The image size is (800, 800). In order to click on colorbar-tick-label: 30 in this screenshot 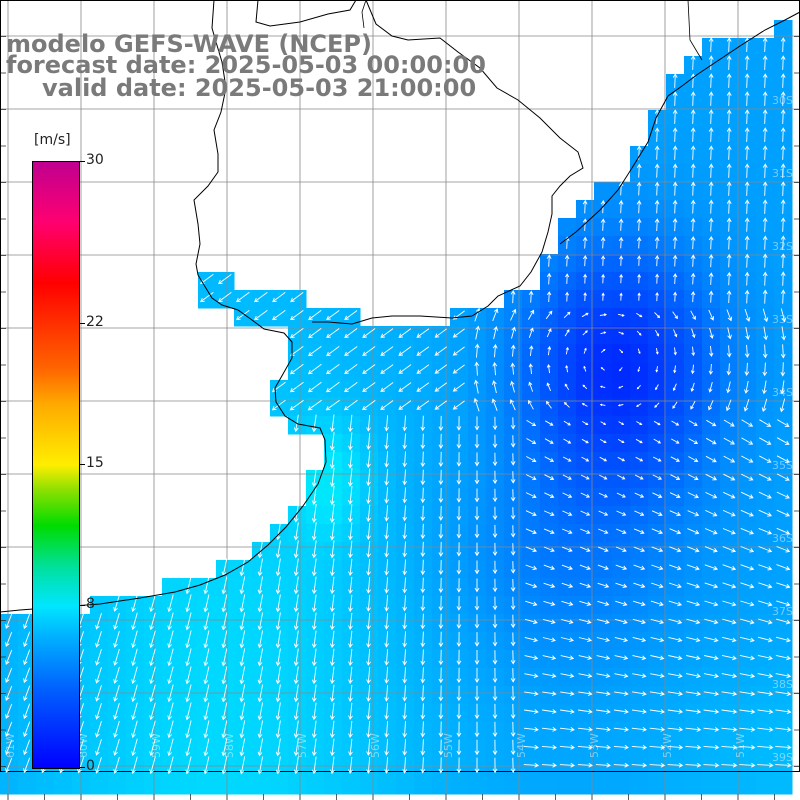, I will do `click(95, 160)`.